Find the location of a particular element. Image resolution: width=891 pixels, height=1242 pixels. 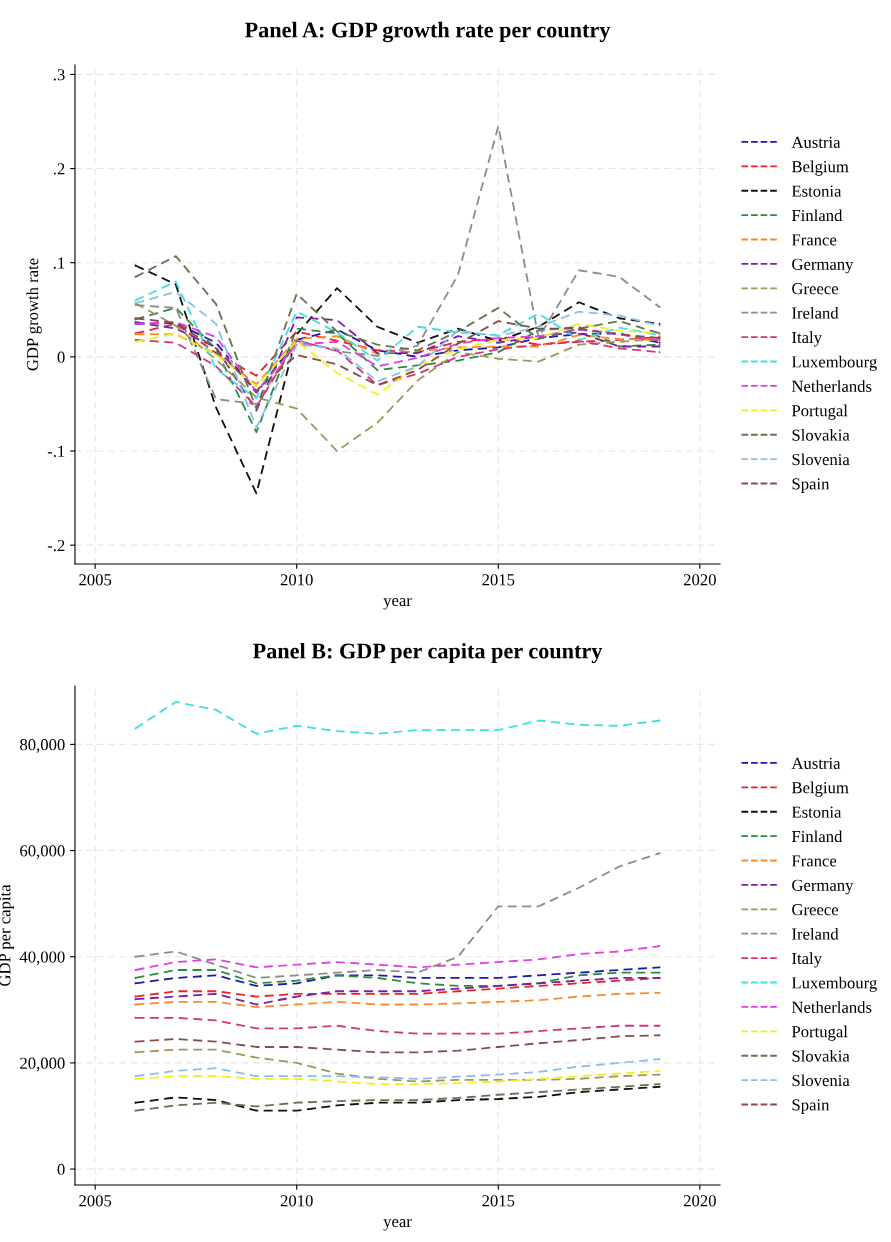

y-tick-label: 80,000 is located at coordinates (42, 746).